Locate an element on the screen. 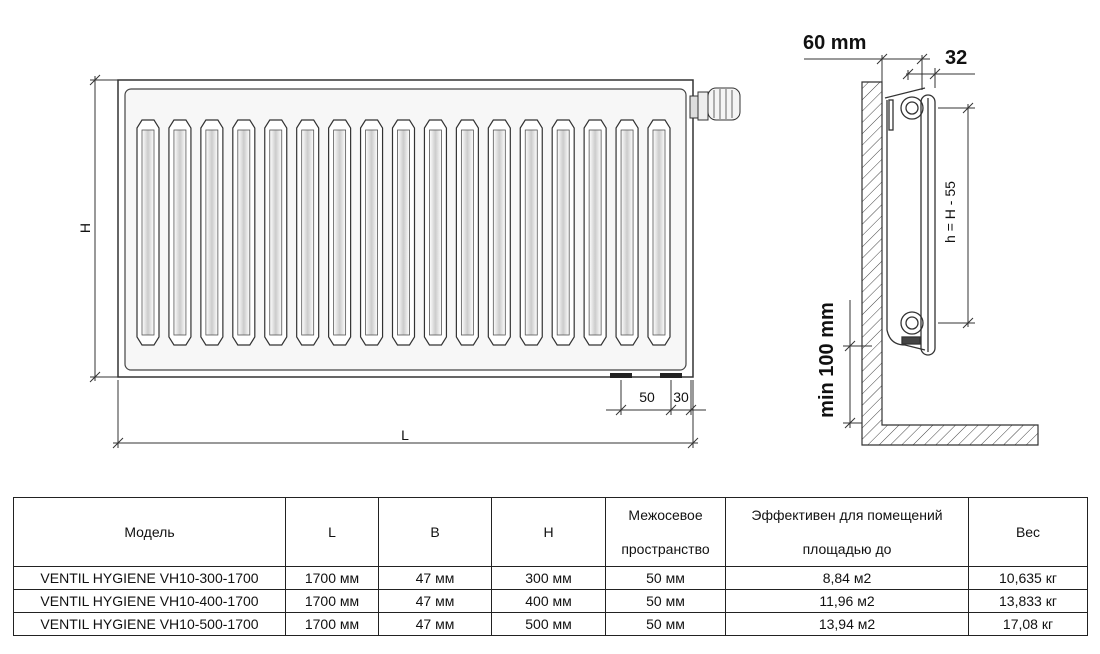 The height and width of the screenshot is (654, 1100). valve-icon is located at coordinates (715, 104).